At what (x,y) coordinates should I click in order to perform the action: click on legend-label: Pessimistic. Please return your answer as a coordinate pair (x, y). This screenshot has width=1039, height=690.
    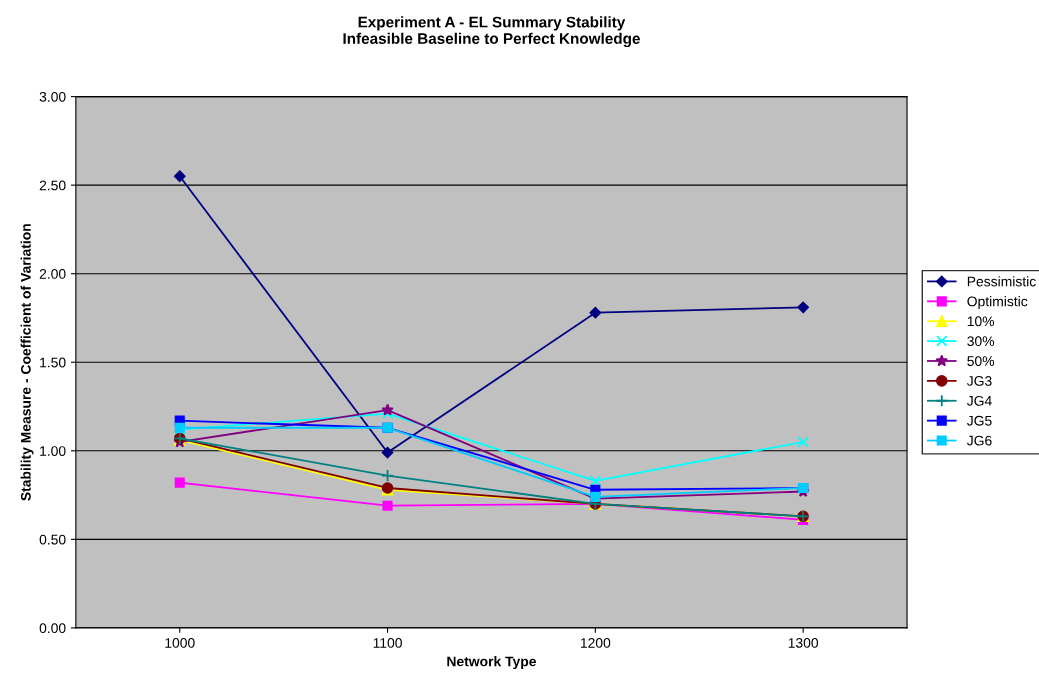
    Looking at the image, I should click on (1001, 281).